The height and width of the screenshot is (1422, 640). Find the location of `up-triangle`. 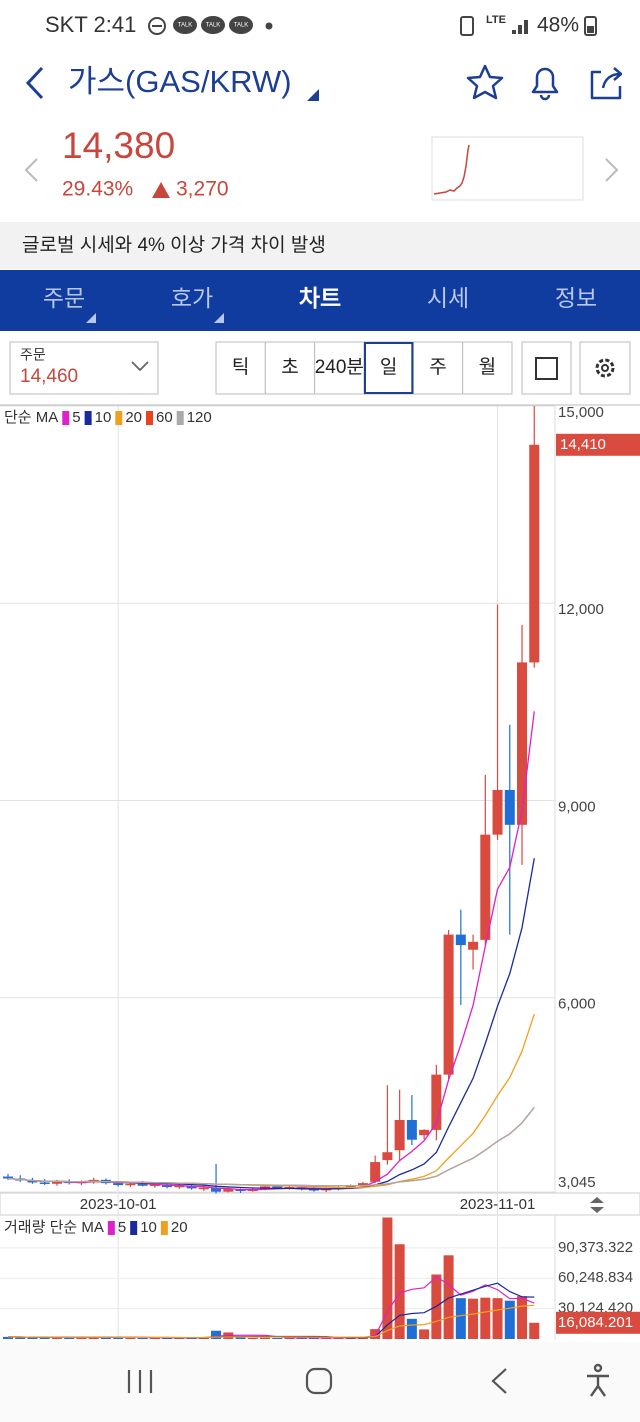

up-triangle is located at coordinates (161, 190).